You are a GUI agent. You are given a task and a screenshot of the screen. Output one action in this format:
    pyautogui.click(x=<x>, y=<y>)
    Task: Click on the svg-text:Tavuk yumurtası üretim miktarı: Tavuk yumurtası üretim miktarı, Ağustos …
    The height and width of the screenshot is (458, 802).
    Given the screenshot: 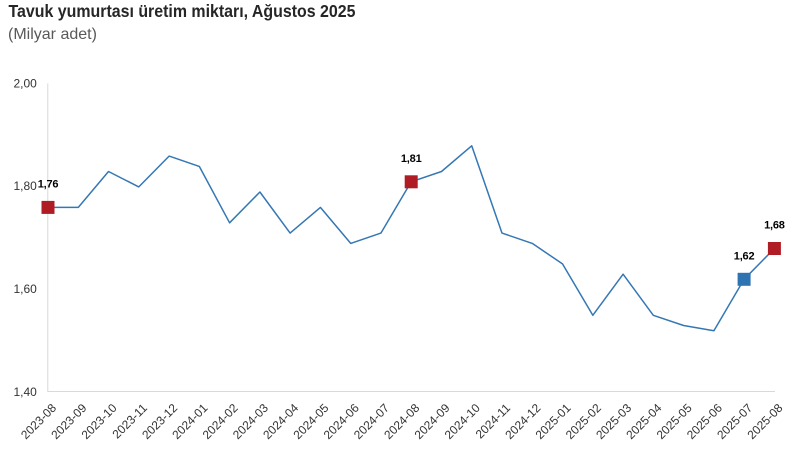 What is the action you would take?
    pyautogui.click(x=182, y=11)
    